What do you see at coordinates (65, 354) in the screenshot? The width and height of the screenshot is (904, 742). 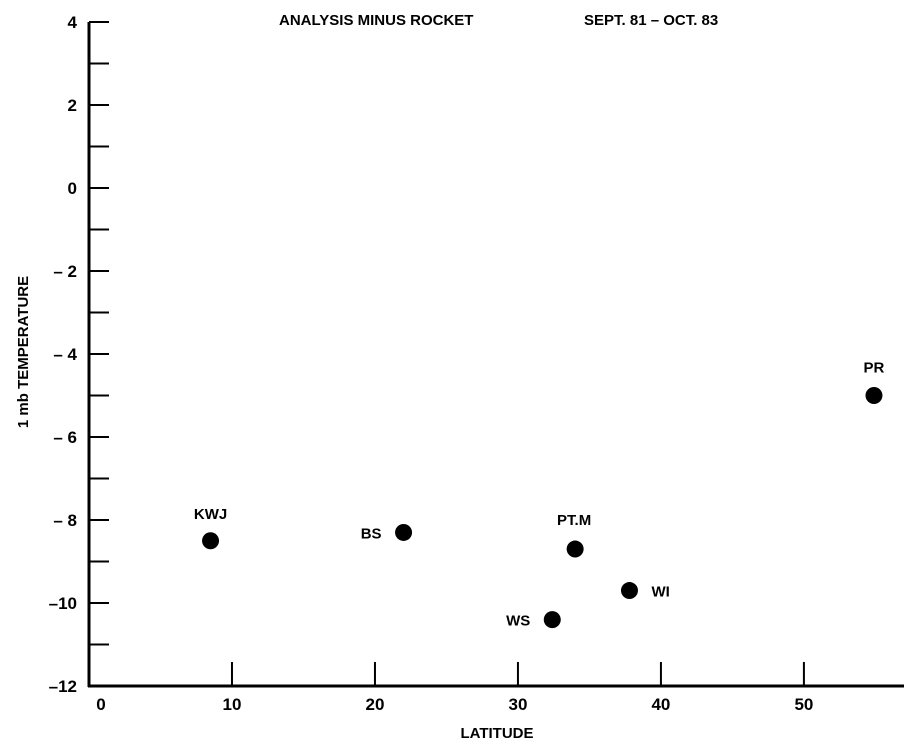 I see `y-tick-label: – 4` at bounding box center [65, 354].